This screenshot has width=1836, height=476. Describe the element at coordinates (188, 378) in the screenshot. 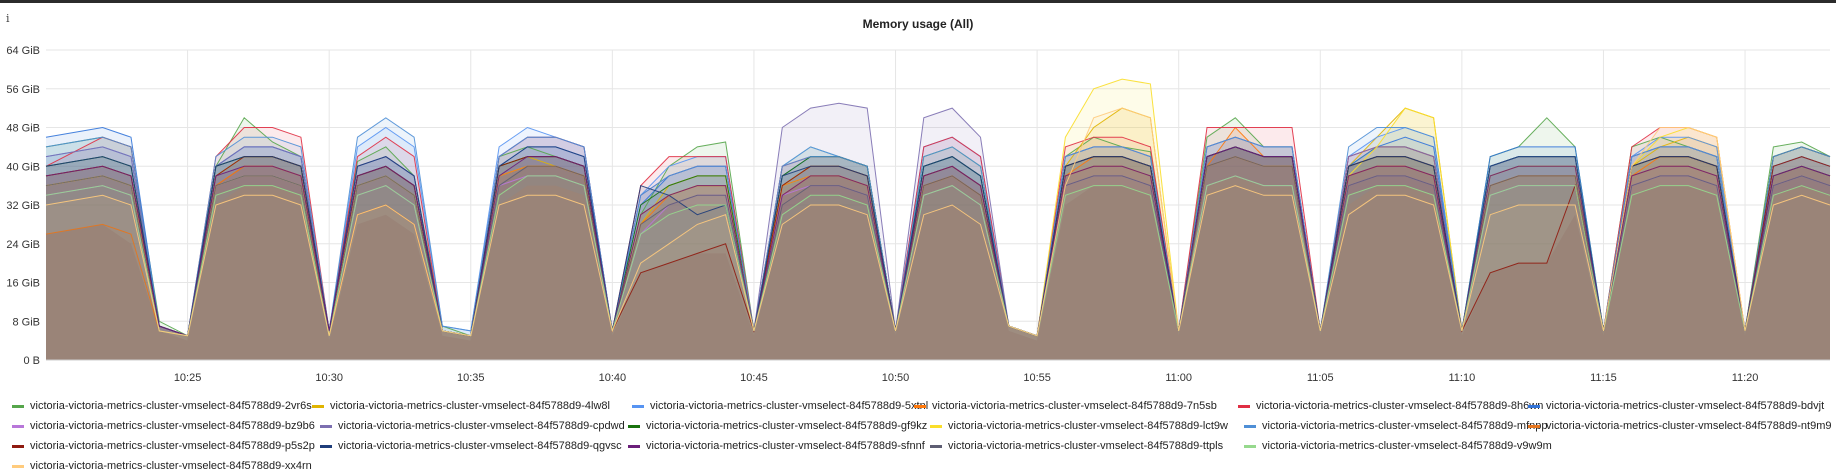

I see `x-tick-label: 10:25` at that location.